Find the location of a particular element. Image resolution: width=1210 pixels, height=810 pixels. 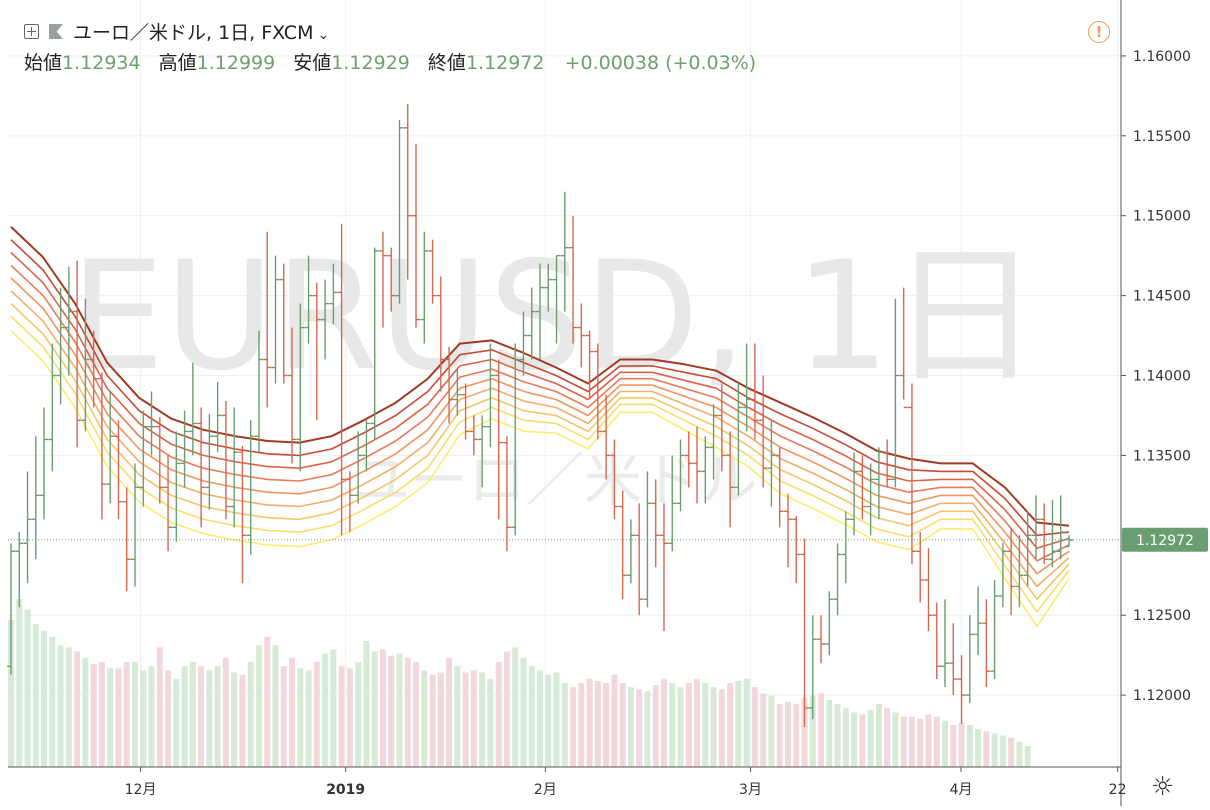

low-label: 安値 is located at coordinates (312, 63).